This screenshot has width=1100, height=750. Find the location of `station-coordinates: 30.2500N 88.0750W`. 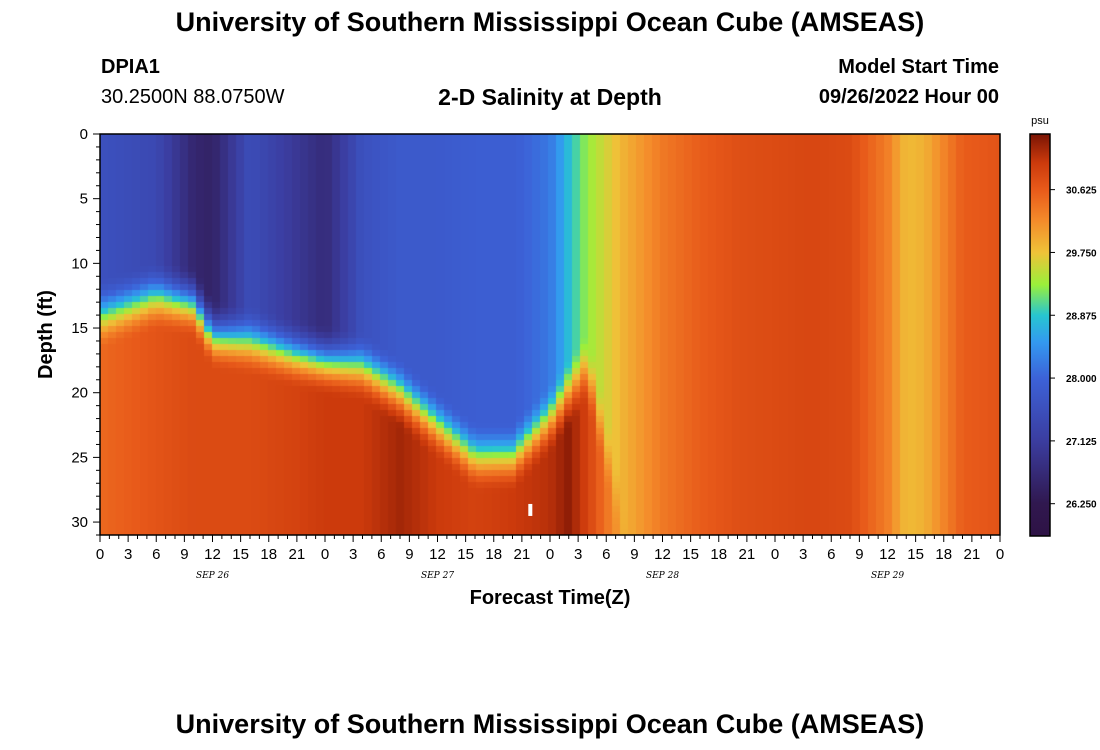

station-coordinates: 30.2500N 88.0750W is located at coordinates (193, 97).